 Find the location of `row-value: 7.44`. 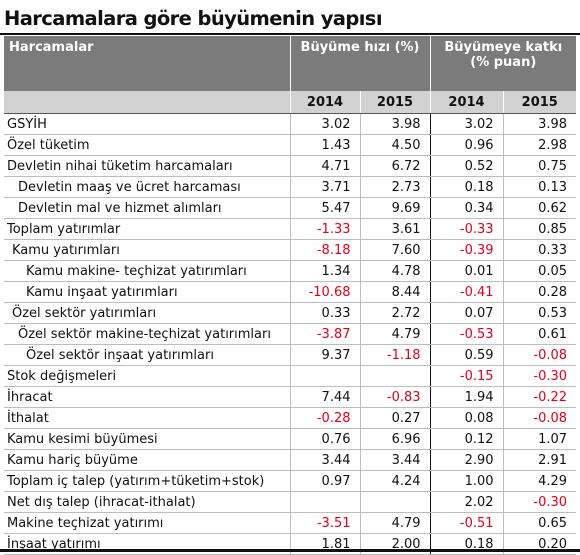

row-value: 7.44 is located at coordinates (324, 397).